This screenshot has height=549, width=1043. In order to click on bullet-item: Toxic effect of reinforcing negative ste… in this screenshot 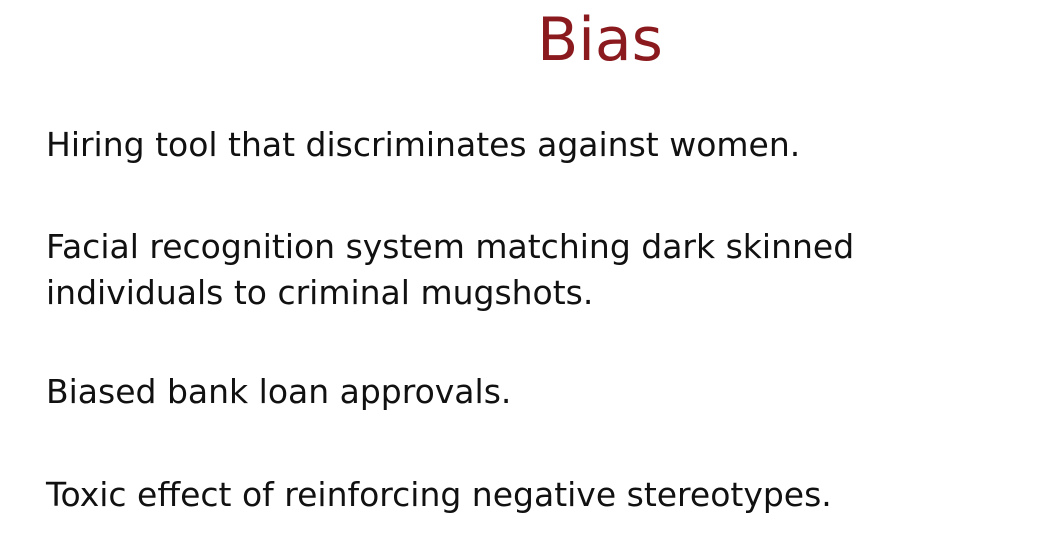, I will do `click(439, 494)`.